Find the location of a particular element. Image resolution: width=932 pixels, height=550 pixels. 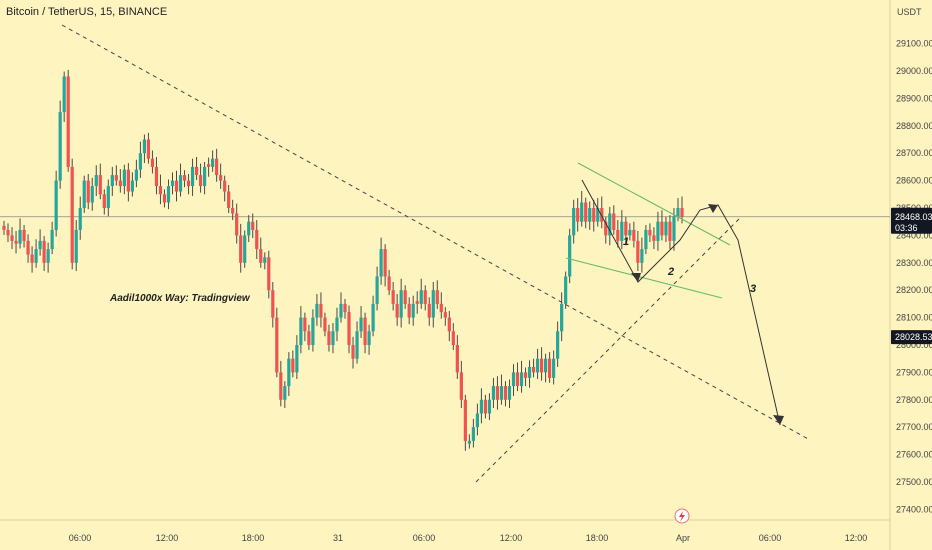

event-flash-icon is located at coordinates (682, 516).